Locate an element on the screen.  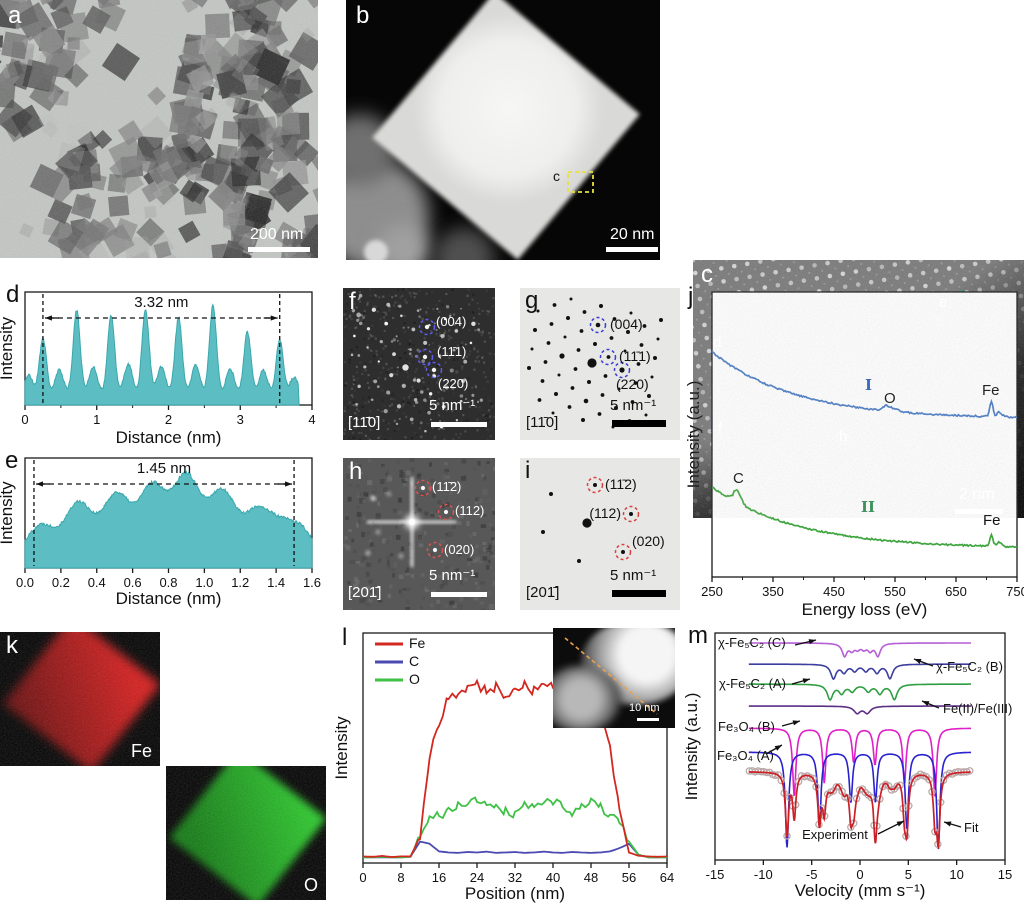
panel-g-simulated-diffraction: (004) (11̄1) (220) g [11̄0] 5 nm⁻¹ is located at coordinates (600, 364).